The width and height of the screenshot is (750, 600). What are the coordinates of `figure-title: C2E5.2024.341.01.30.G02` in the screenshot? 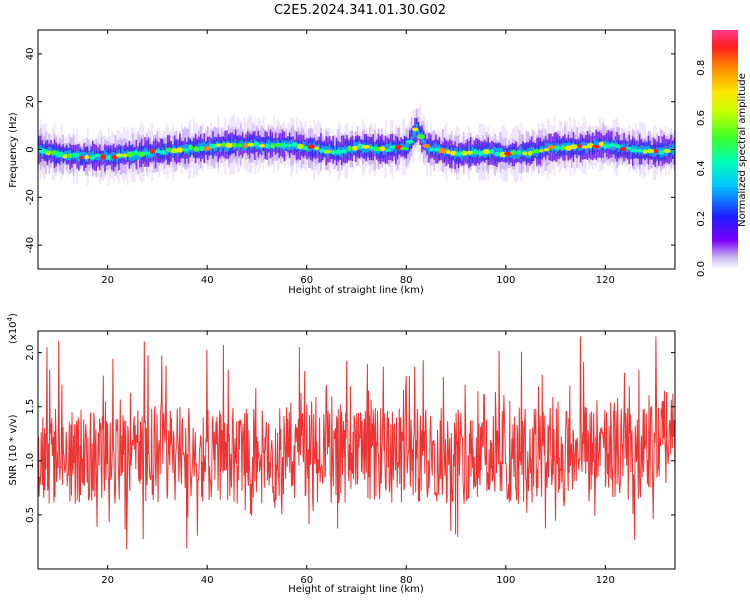 It's located at (360, 10).